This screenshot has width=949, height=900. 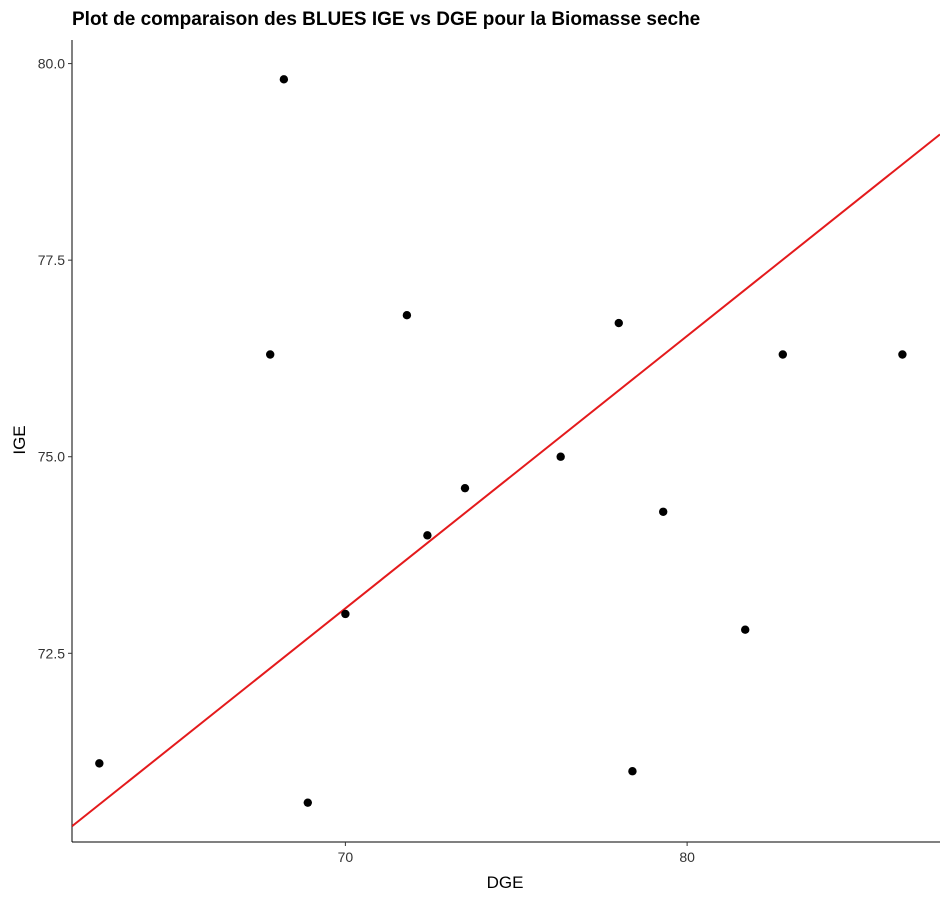 I want to click on y-tick-label: 75.0, so click(x=51, y=457).